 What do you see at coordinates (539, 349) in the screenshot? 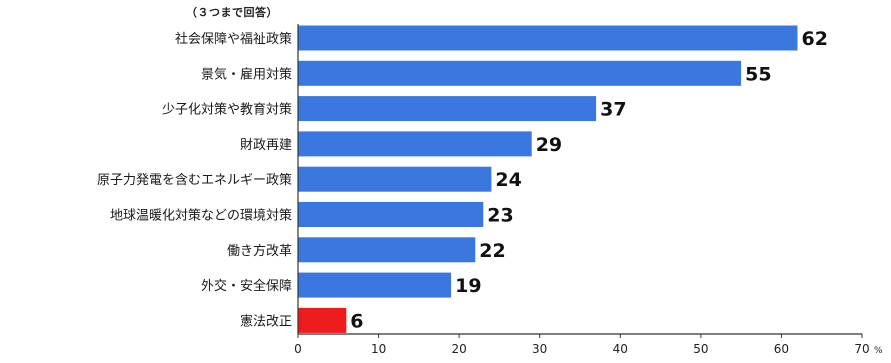
I see `x-tick-label-30: 30` at bounding box center [539, 349].